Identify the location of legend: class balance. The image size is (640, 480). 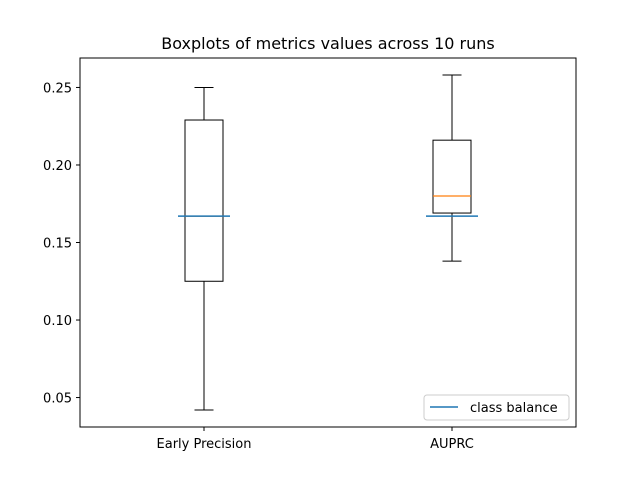
(496, 407).